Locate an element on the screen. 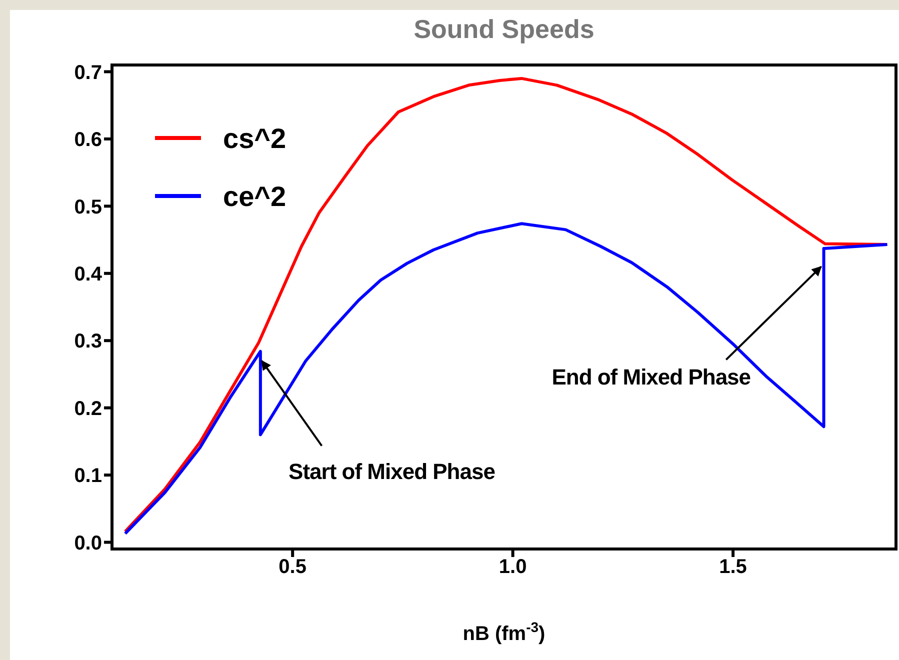 Image resolution: width=899 pixels, height=660 pixels. legend-label: cs^2 is located at coordinates (254, 138).